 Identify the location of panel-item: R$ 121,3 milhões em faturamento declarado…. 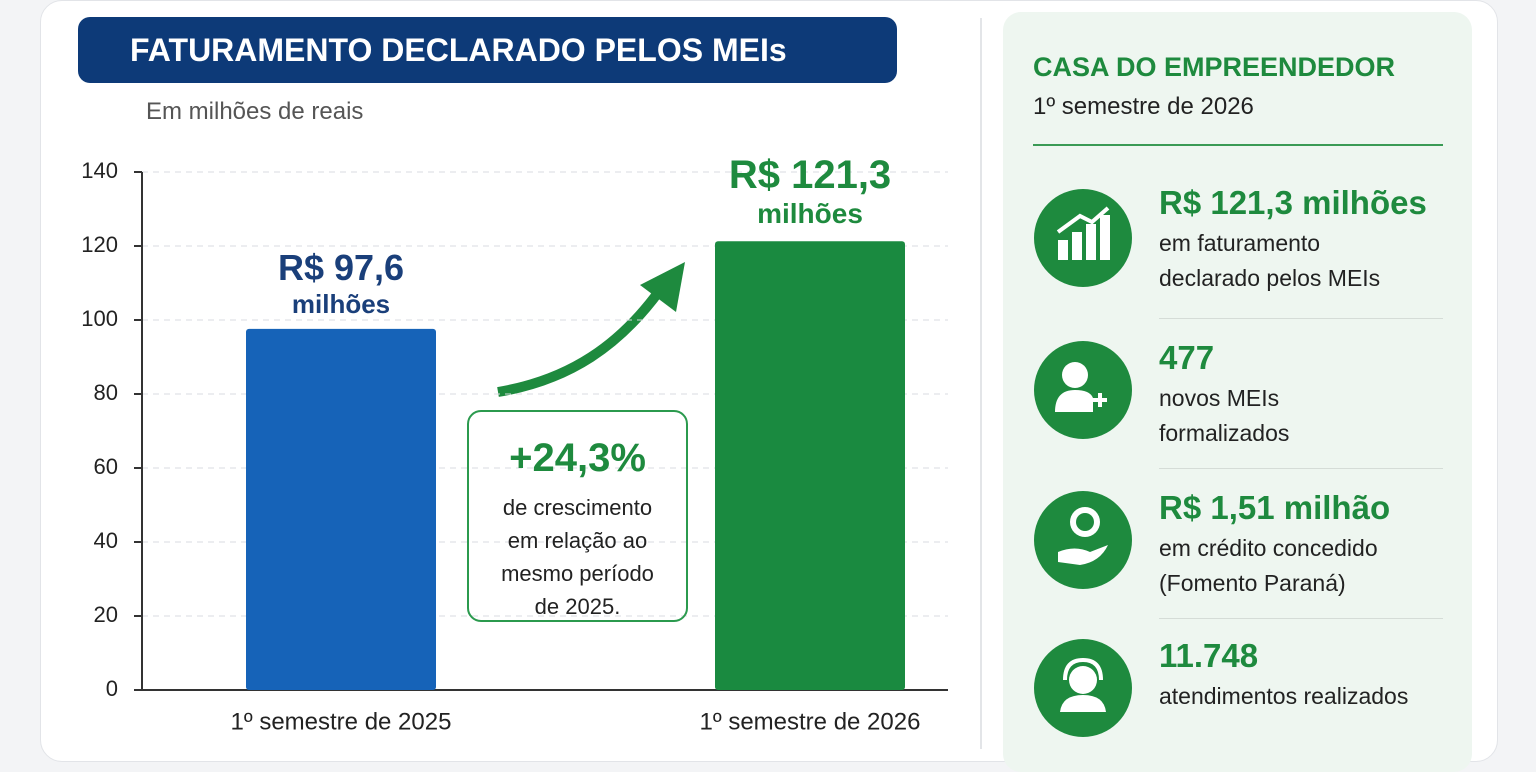
(1293, 240).